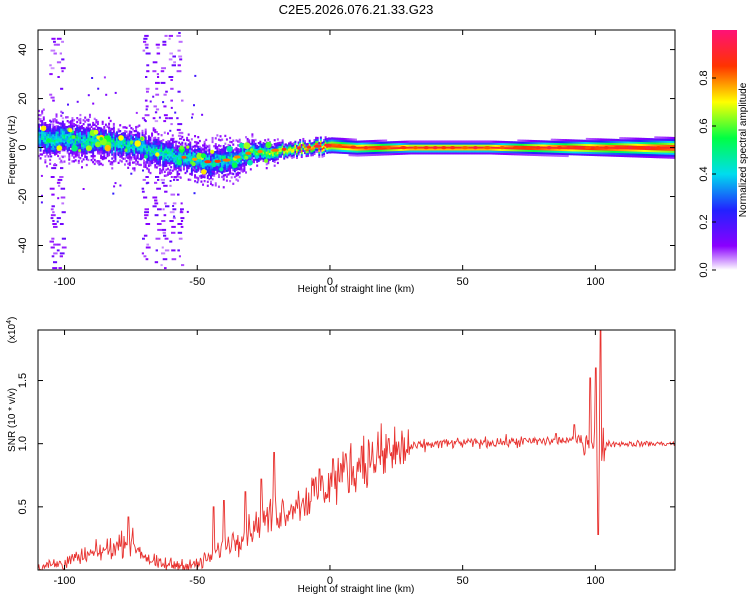  What do you see at coordinates (356, 9) in the screenshot?
I see `figure-title: C2E5.2026.076.21.33.G23` at bounding box center [356, 9].